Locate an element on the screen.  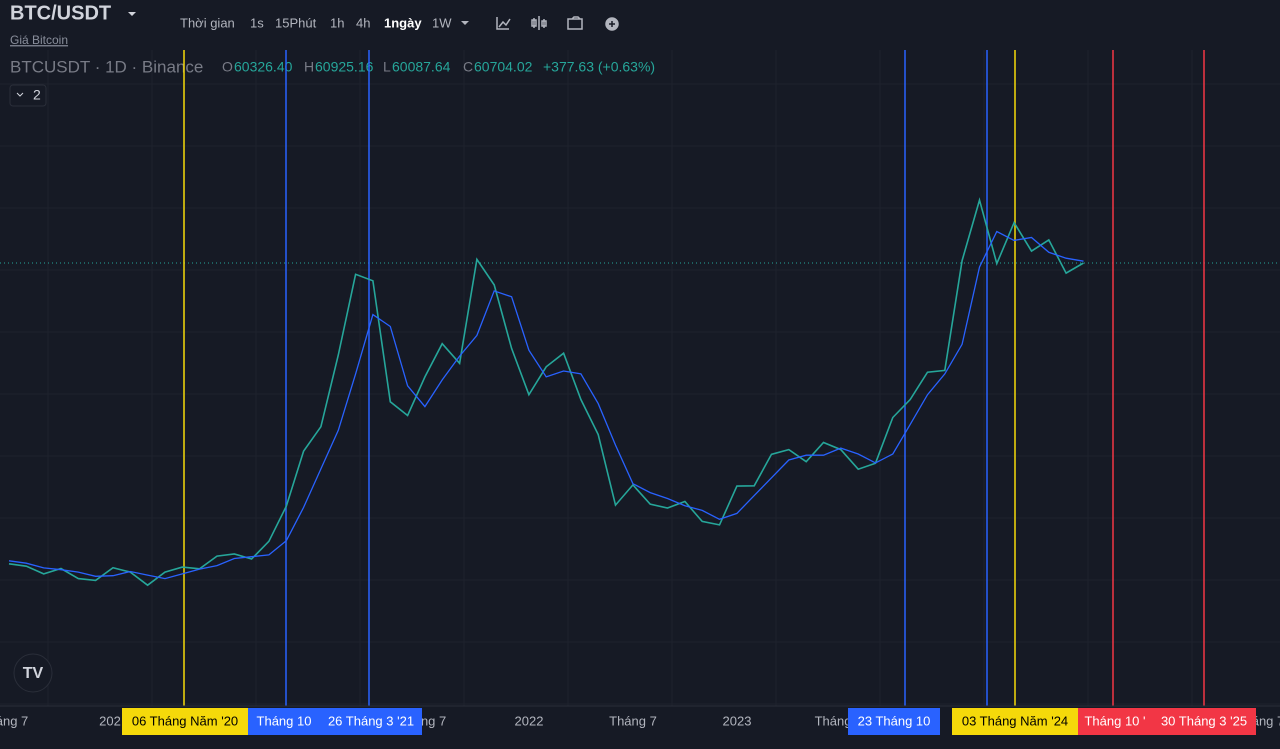
date-marker-label: 23 Tháng 10 is located at coordinates (894, 720).